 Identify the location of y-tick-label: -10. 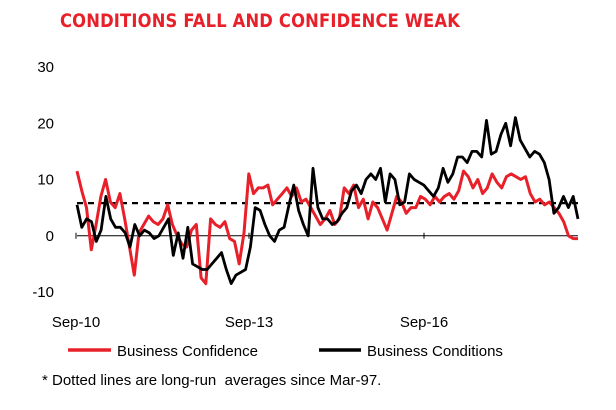
(43, 292).